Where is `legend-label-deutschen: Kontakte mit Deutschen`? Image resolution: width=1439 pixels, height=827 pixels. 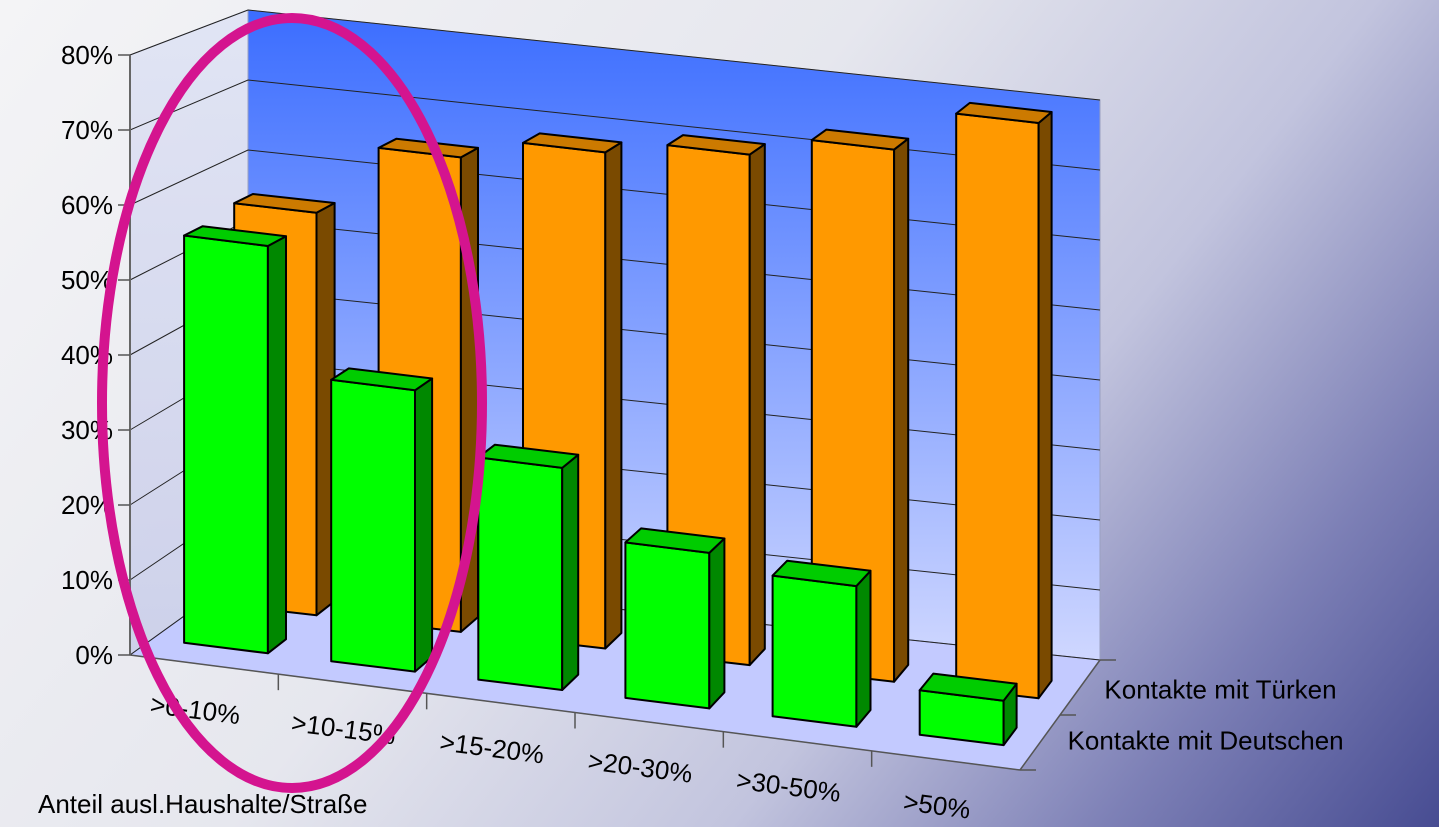 legend-label-deutschen: Kontakte mit Deutschen is located at coordinates (1206, 740).